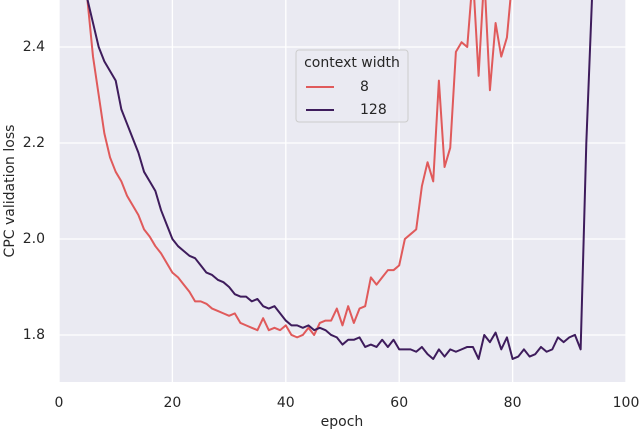 Image resolution: width=640 pixels, height=434 pixels. I want to click on x-tick-label: 0, so click(59, 403).